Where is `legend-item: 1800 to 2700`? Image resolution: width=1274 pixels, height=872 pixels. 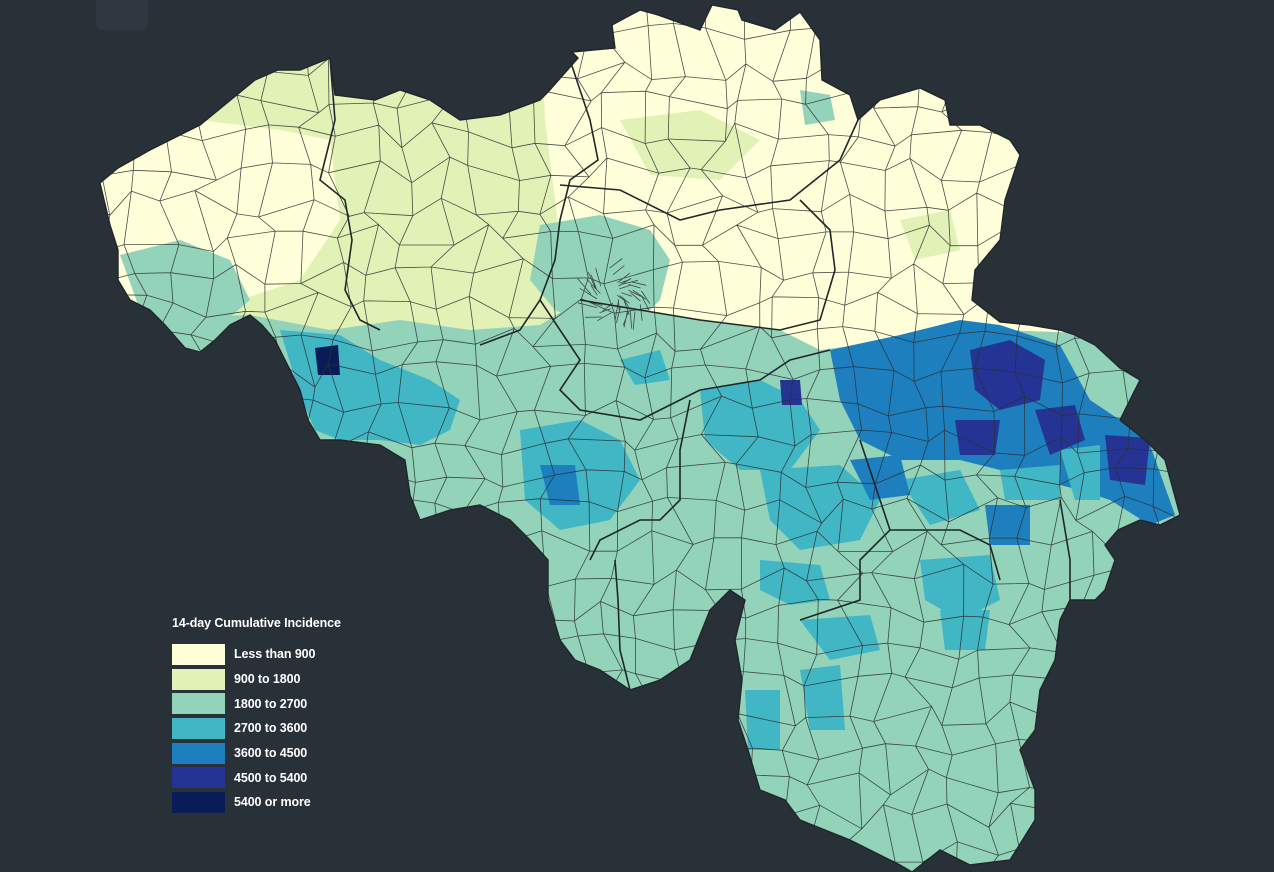
legend-item: 1800 to 2700 is located at coordinates (282, 703).